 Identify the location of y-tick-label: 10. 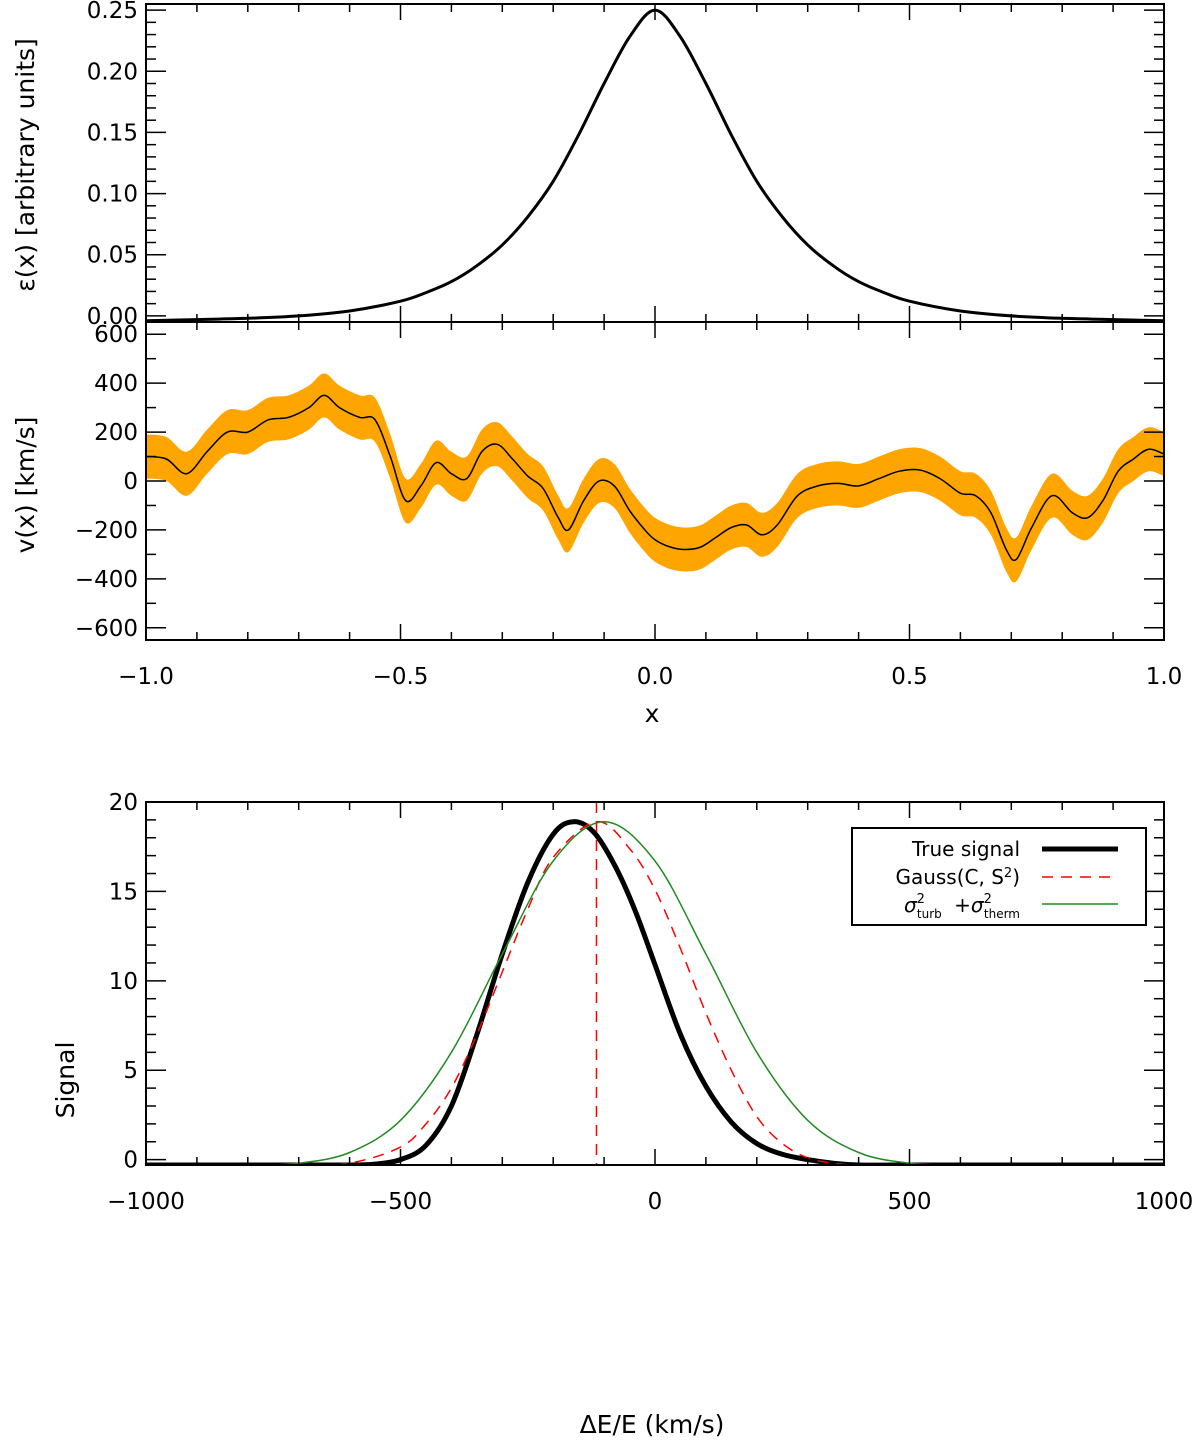
(123, 982).